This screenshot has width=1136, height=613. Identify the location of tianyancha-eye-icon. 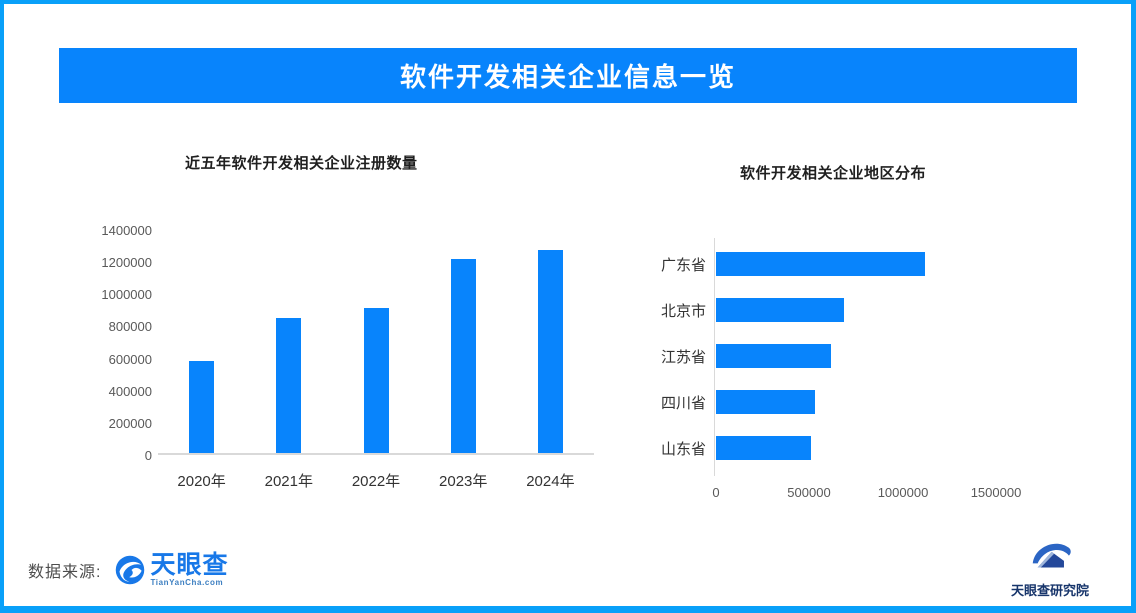
(130, 570).